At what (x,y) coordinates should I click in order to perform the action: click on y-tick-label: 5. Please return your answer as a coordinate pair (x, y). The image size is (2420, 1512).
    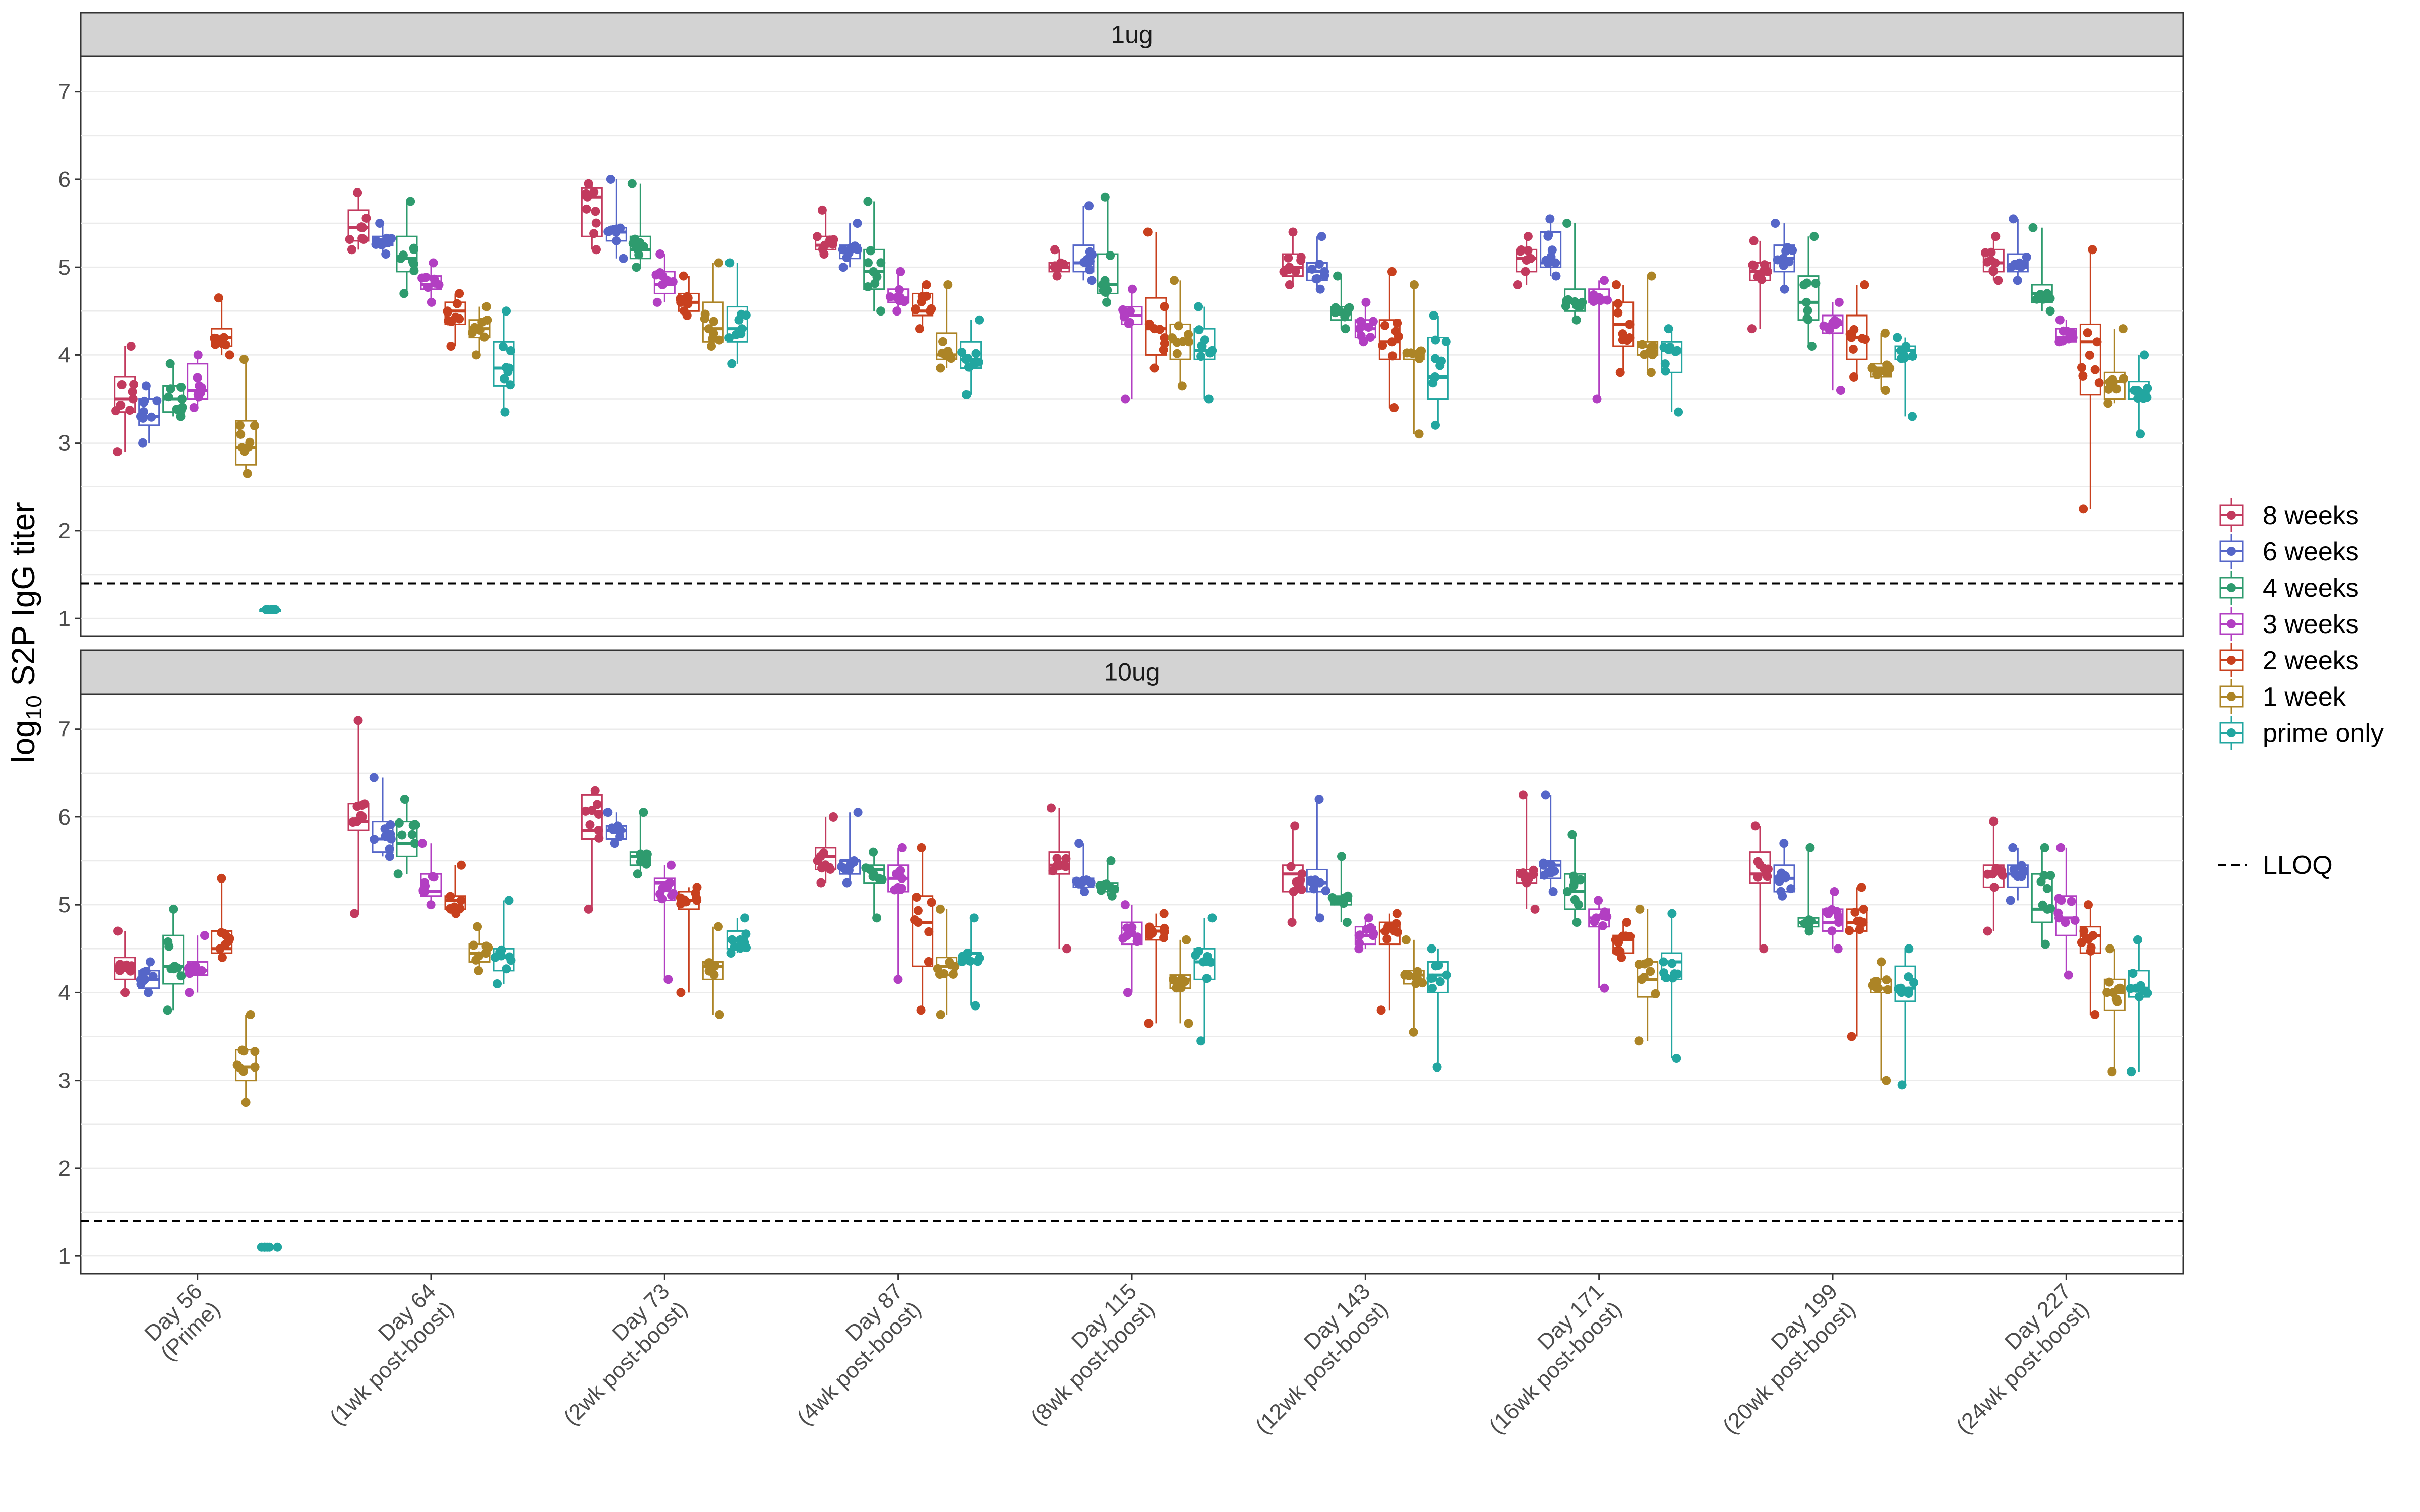
    Looking at the image, I should click on (64, 905).